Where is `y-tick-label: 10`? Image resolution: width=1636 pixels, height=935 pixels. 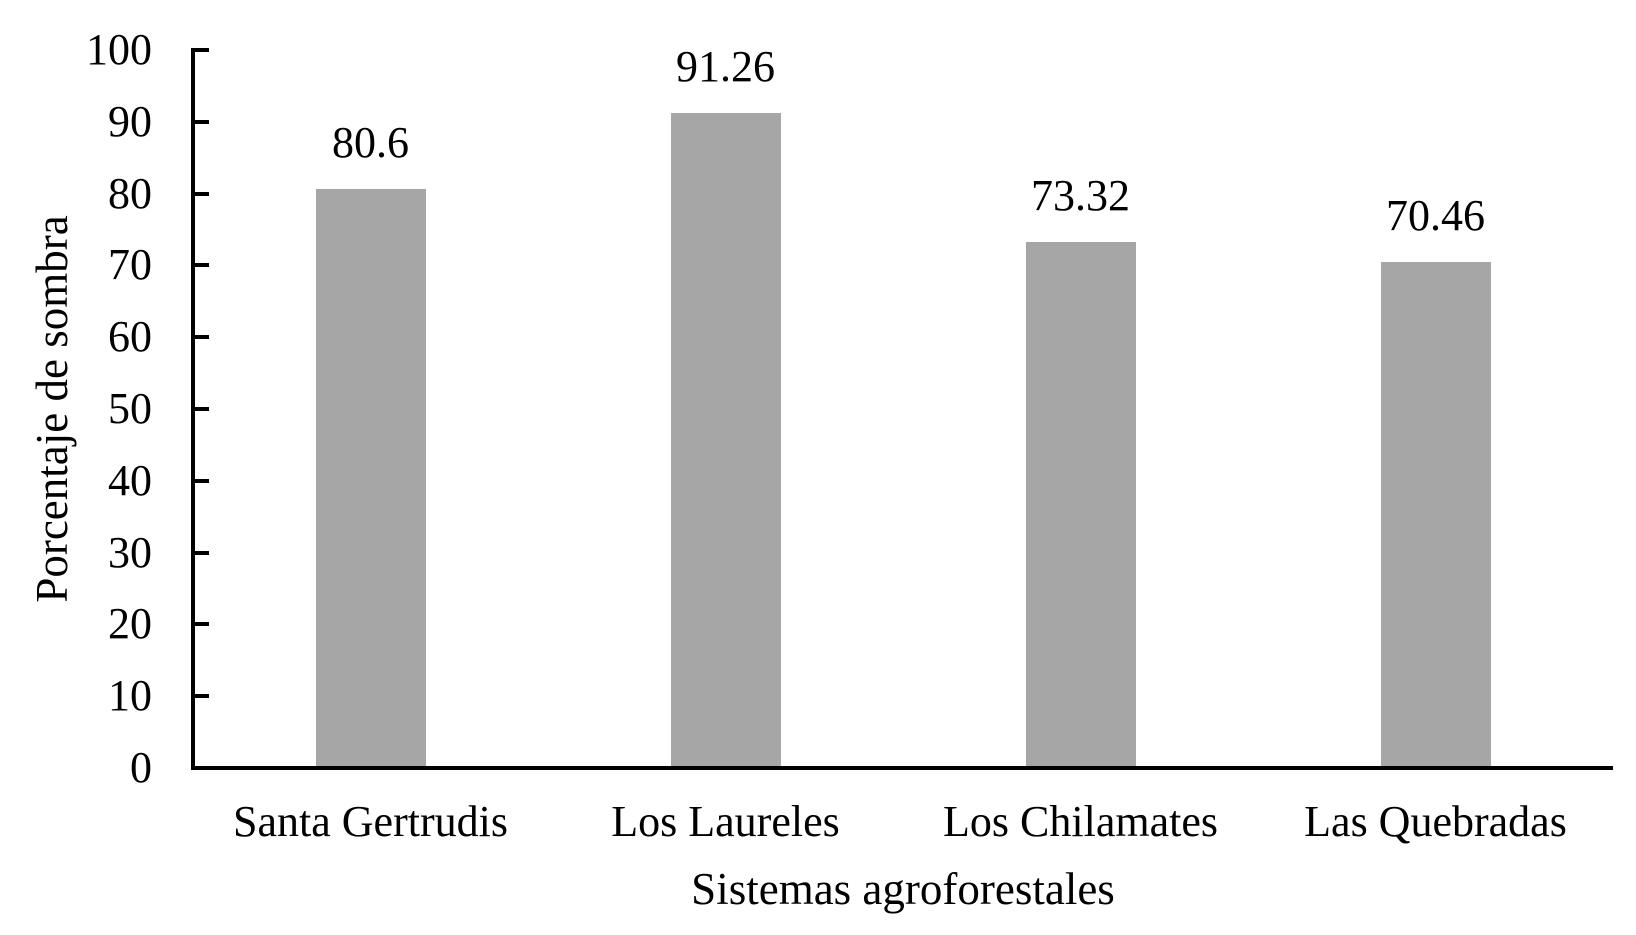
y-tick-label: 10 is located at coordinates (130, 696).